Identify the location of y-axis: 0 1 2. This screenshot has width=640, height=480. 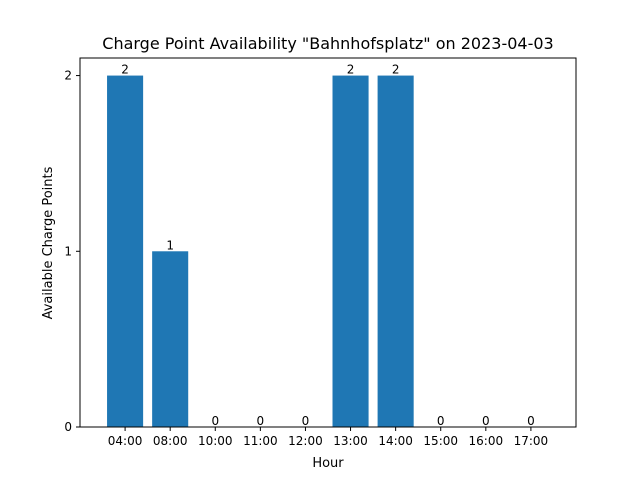
(72, 251).